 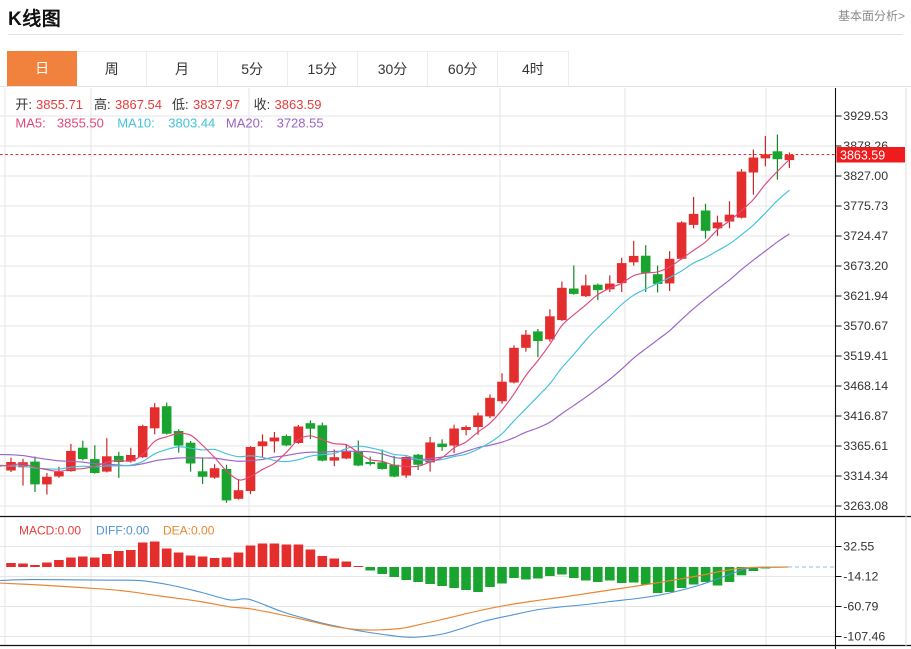 What do you see at coordinates (865, 116) in the screenshot?
I see `svg-text: 3929.53` at bounding box center [865, 116].